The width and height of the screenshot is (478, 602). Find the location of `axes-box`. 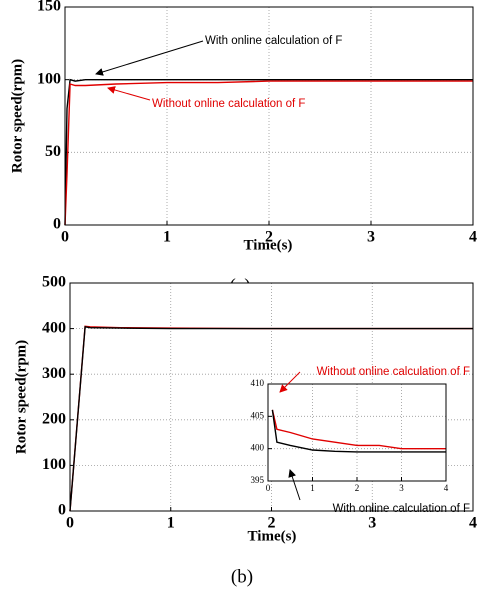

axes-box is located at coordinates (357, 432).